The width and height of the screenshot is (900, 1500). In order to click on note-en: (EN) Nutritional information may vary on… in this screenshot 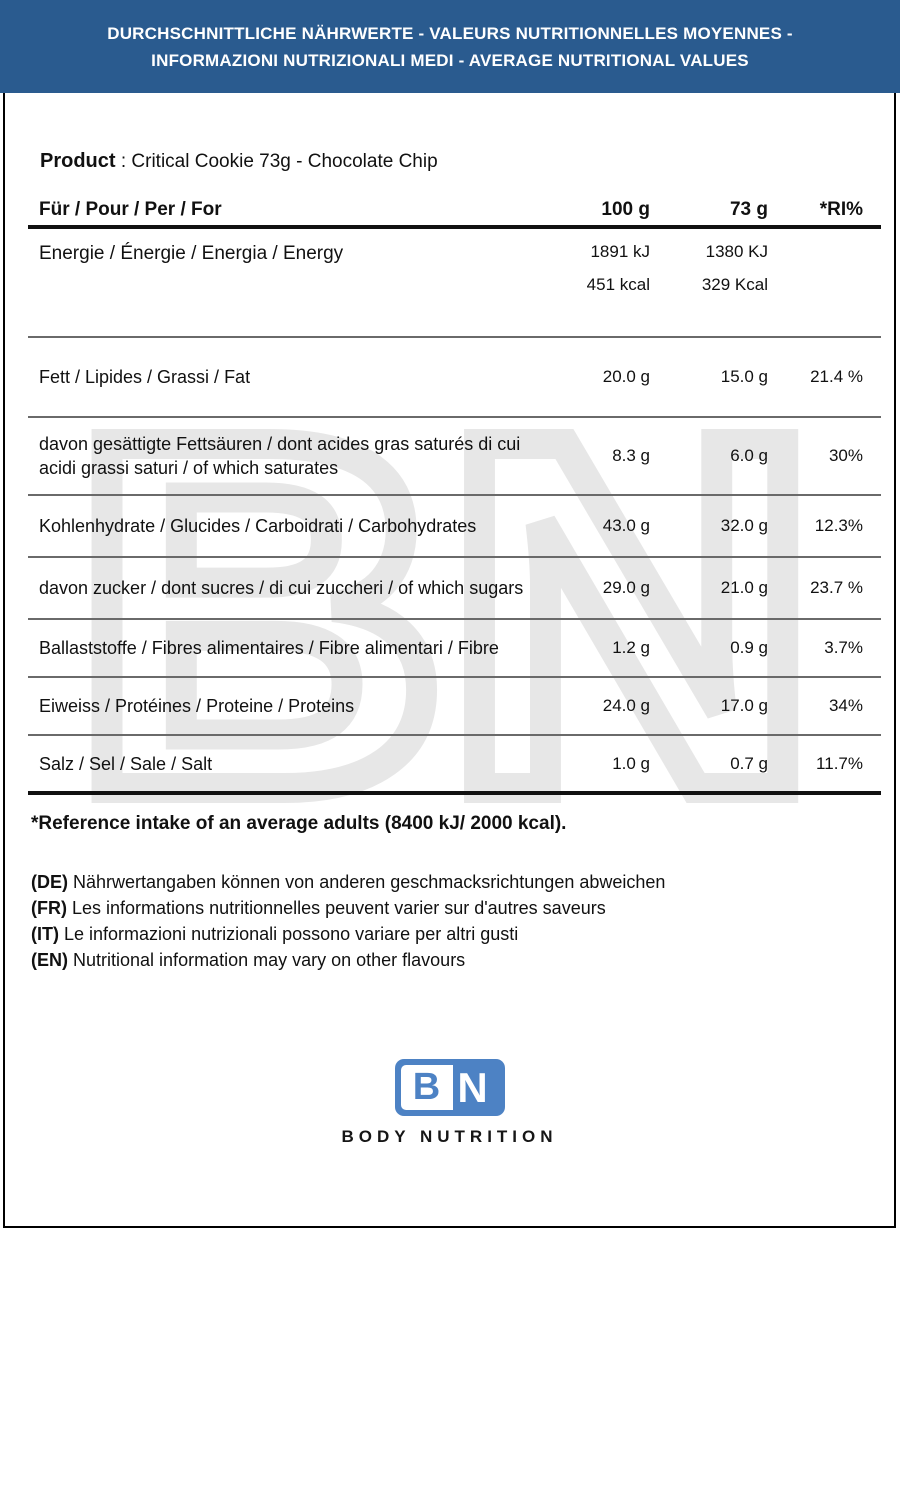, I will do `click(462, 960)`.